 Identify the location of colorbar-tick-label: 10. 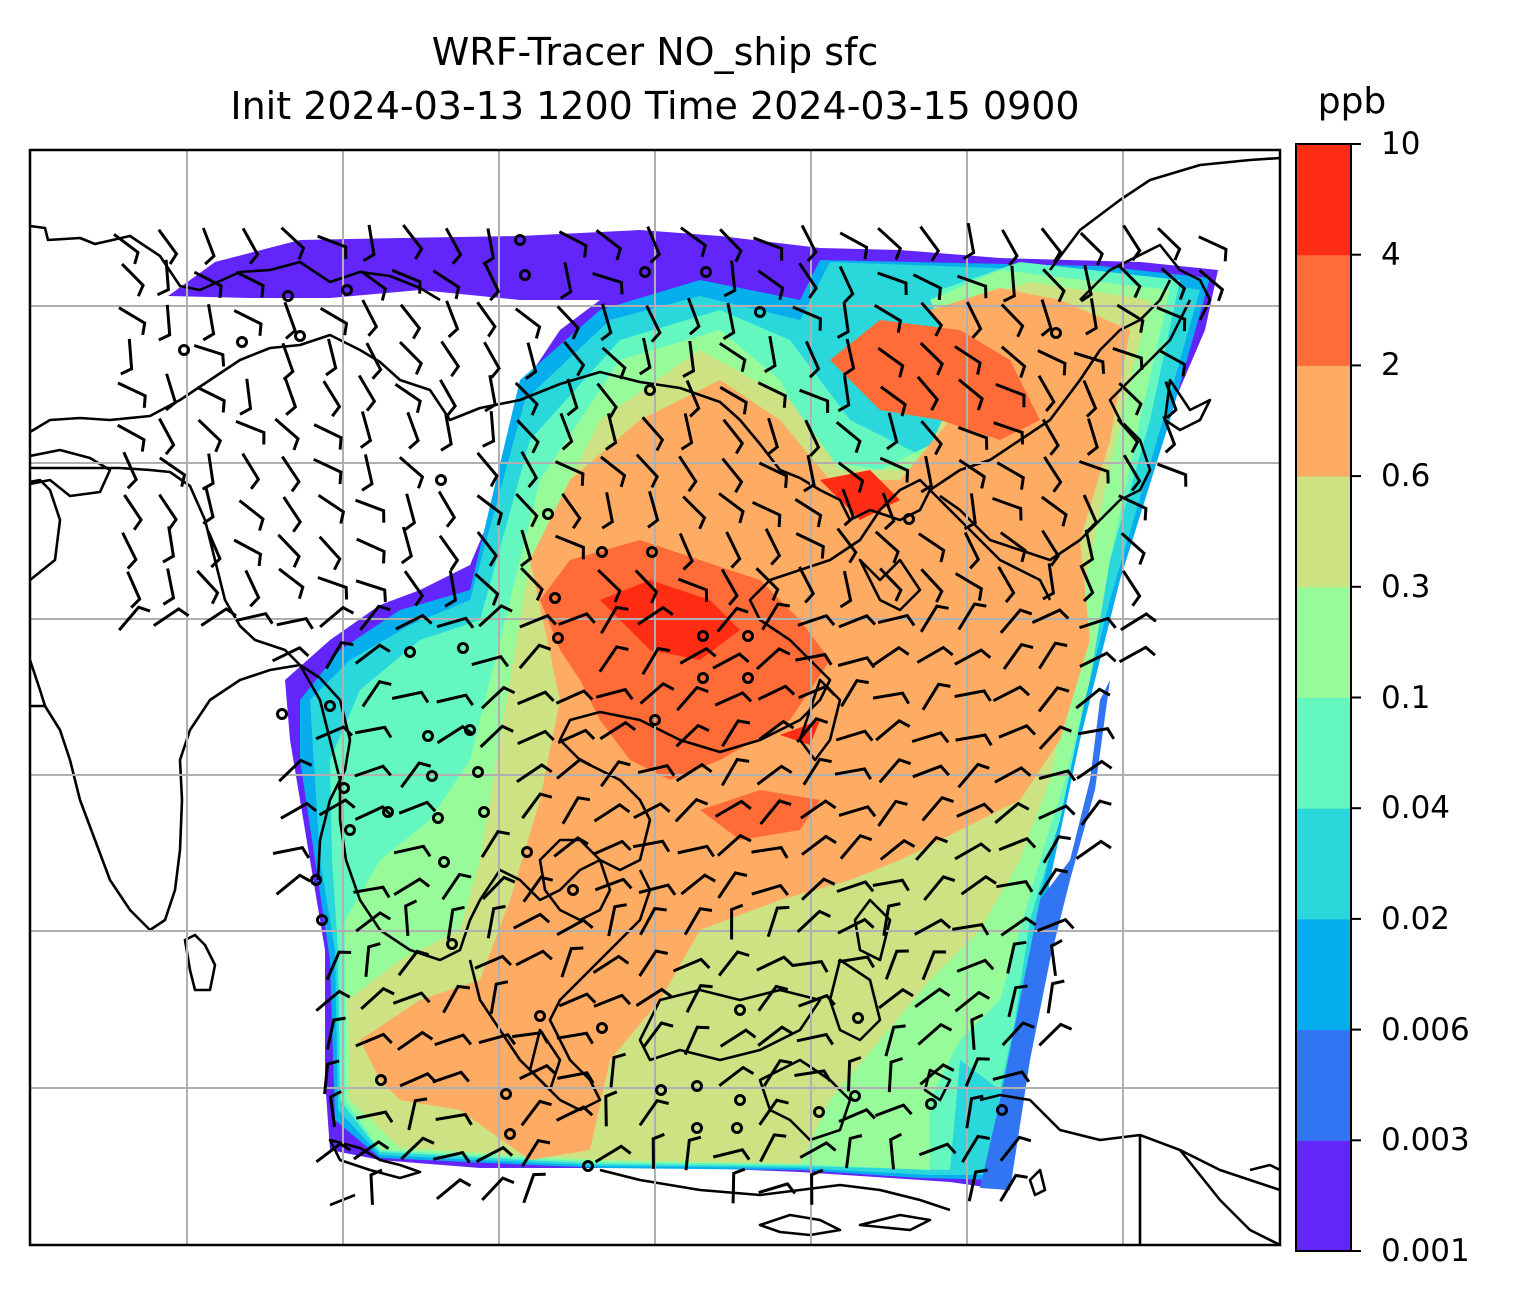
(1401, 144).